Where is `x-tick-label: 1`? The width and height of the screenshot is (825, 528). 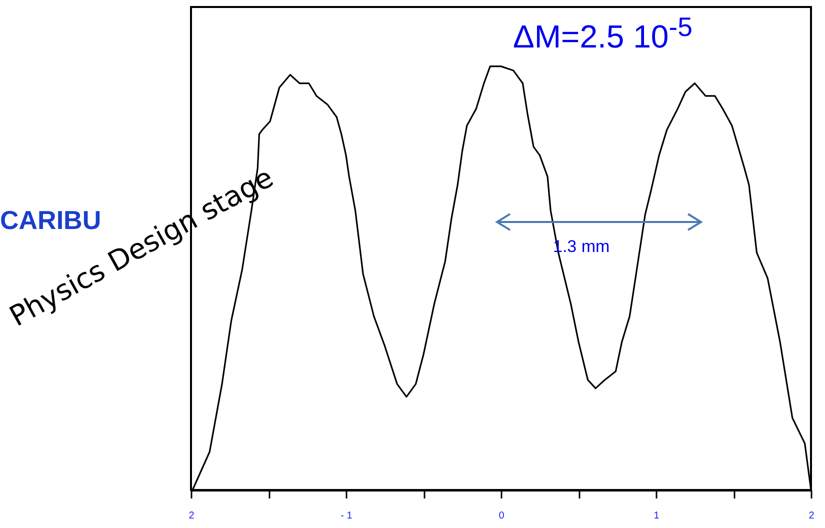 x-tick-label: 1 is located at coordinates (657, 516).